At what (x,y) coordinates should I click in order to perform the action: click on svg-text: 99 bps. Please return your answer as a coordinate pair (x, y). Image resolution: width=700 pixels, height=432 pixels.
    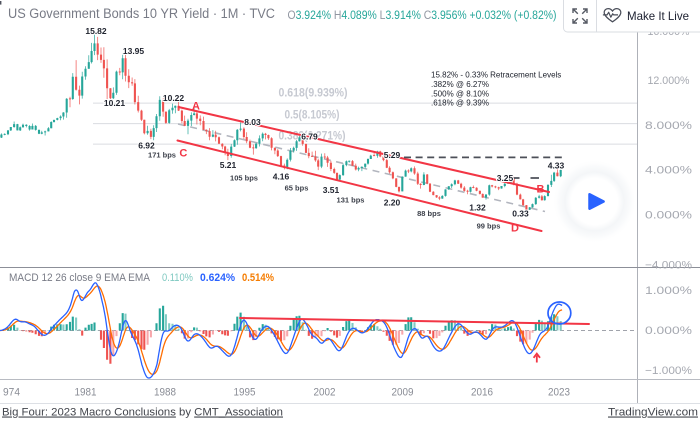
    Looking at the image, I should click on (489, 226).